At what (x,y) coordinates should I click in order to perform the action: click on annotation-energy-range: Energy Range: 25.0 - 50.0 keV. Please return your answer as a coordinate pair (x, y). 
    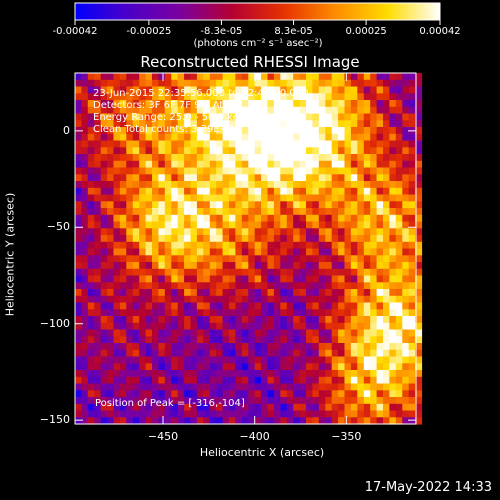
    Looking at the image, I should click on (169, 117).